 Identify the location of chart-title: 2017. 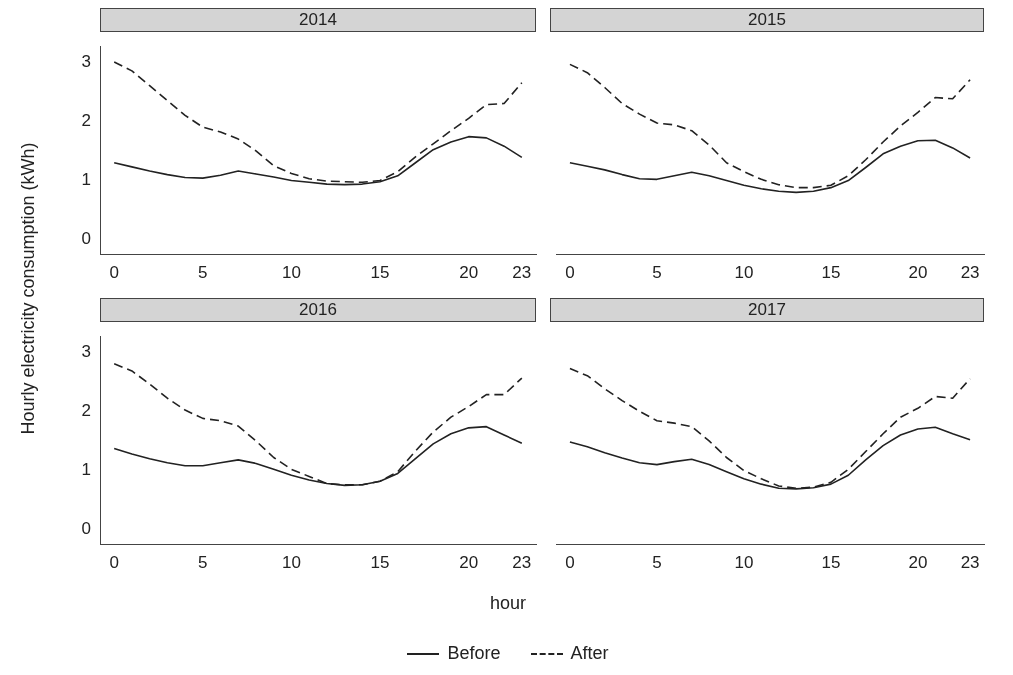
(767, 310).